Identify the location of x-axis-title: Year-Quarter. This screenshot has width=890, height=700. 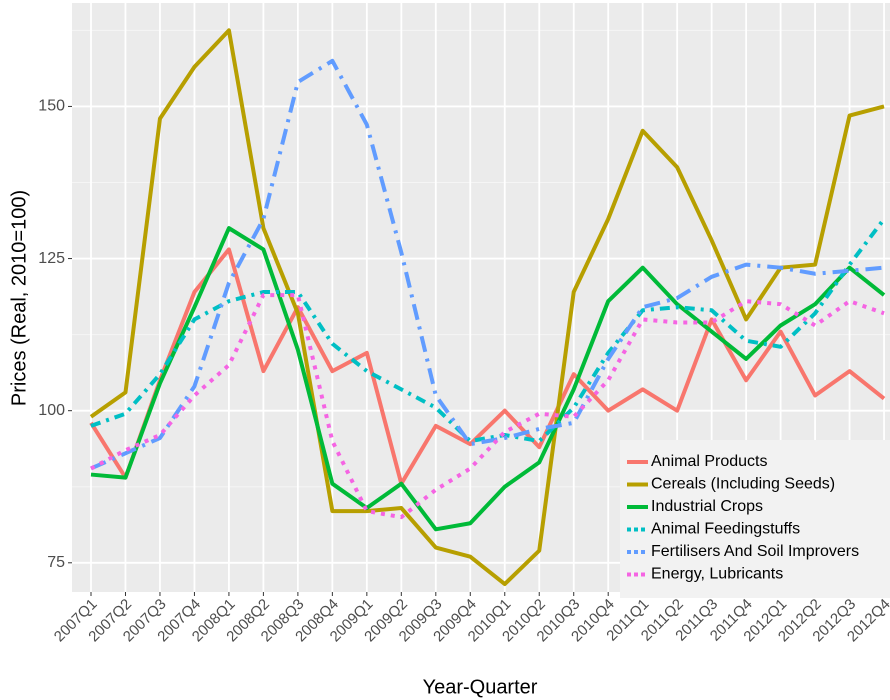
(480, 687).